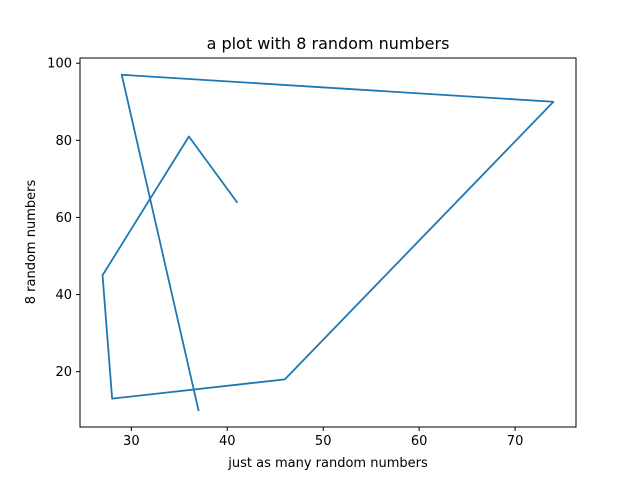 The width and height of the screenshot is (640, 480). Describe the element at coordinates (515, 441) in the screenshot. I see `x-tick-label: 70` at that location.